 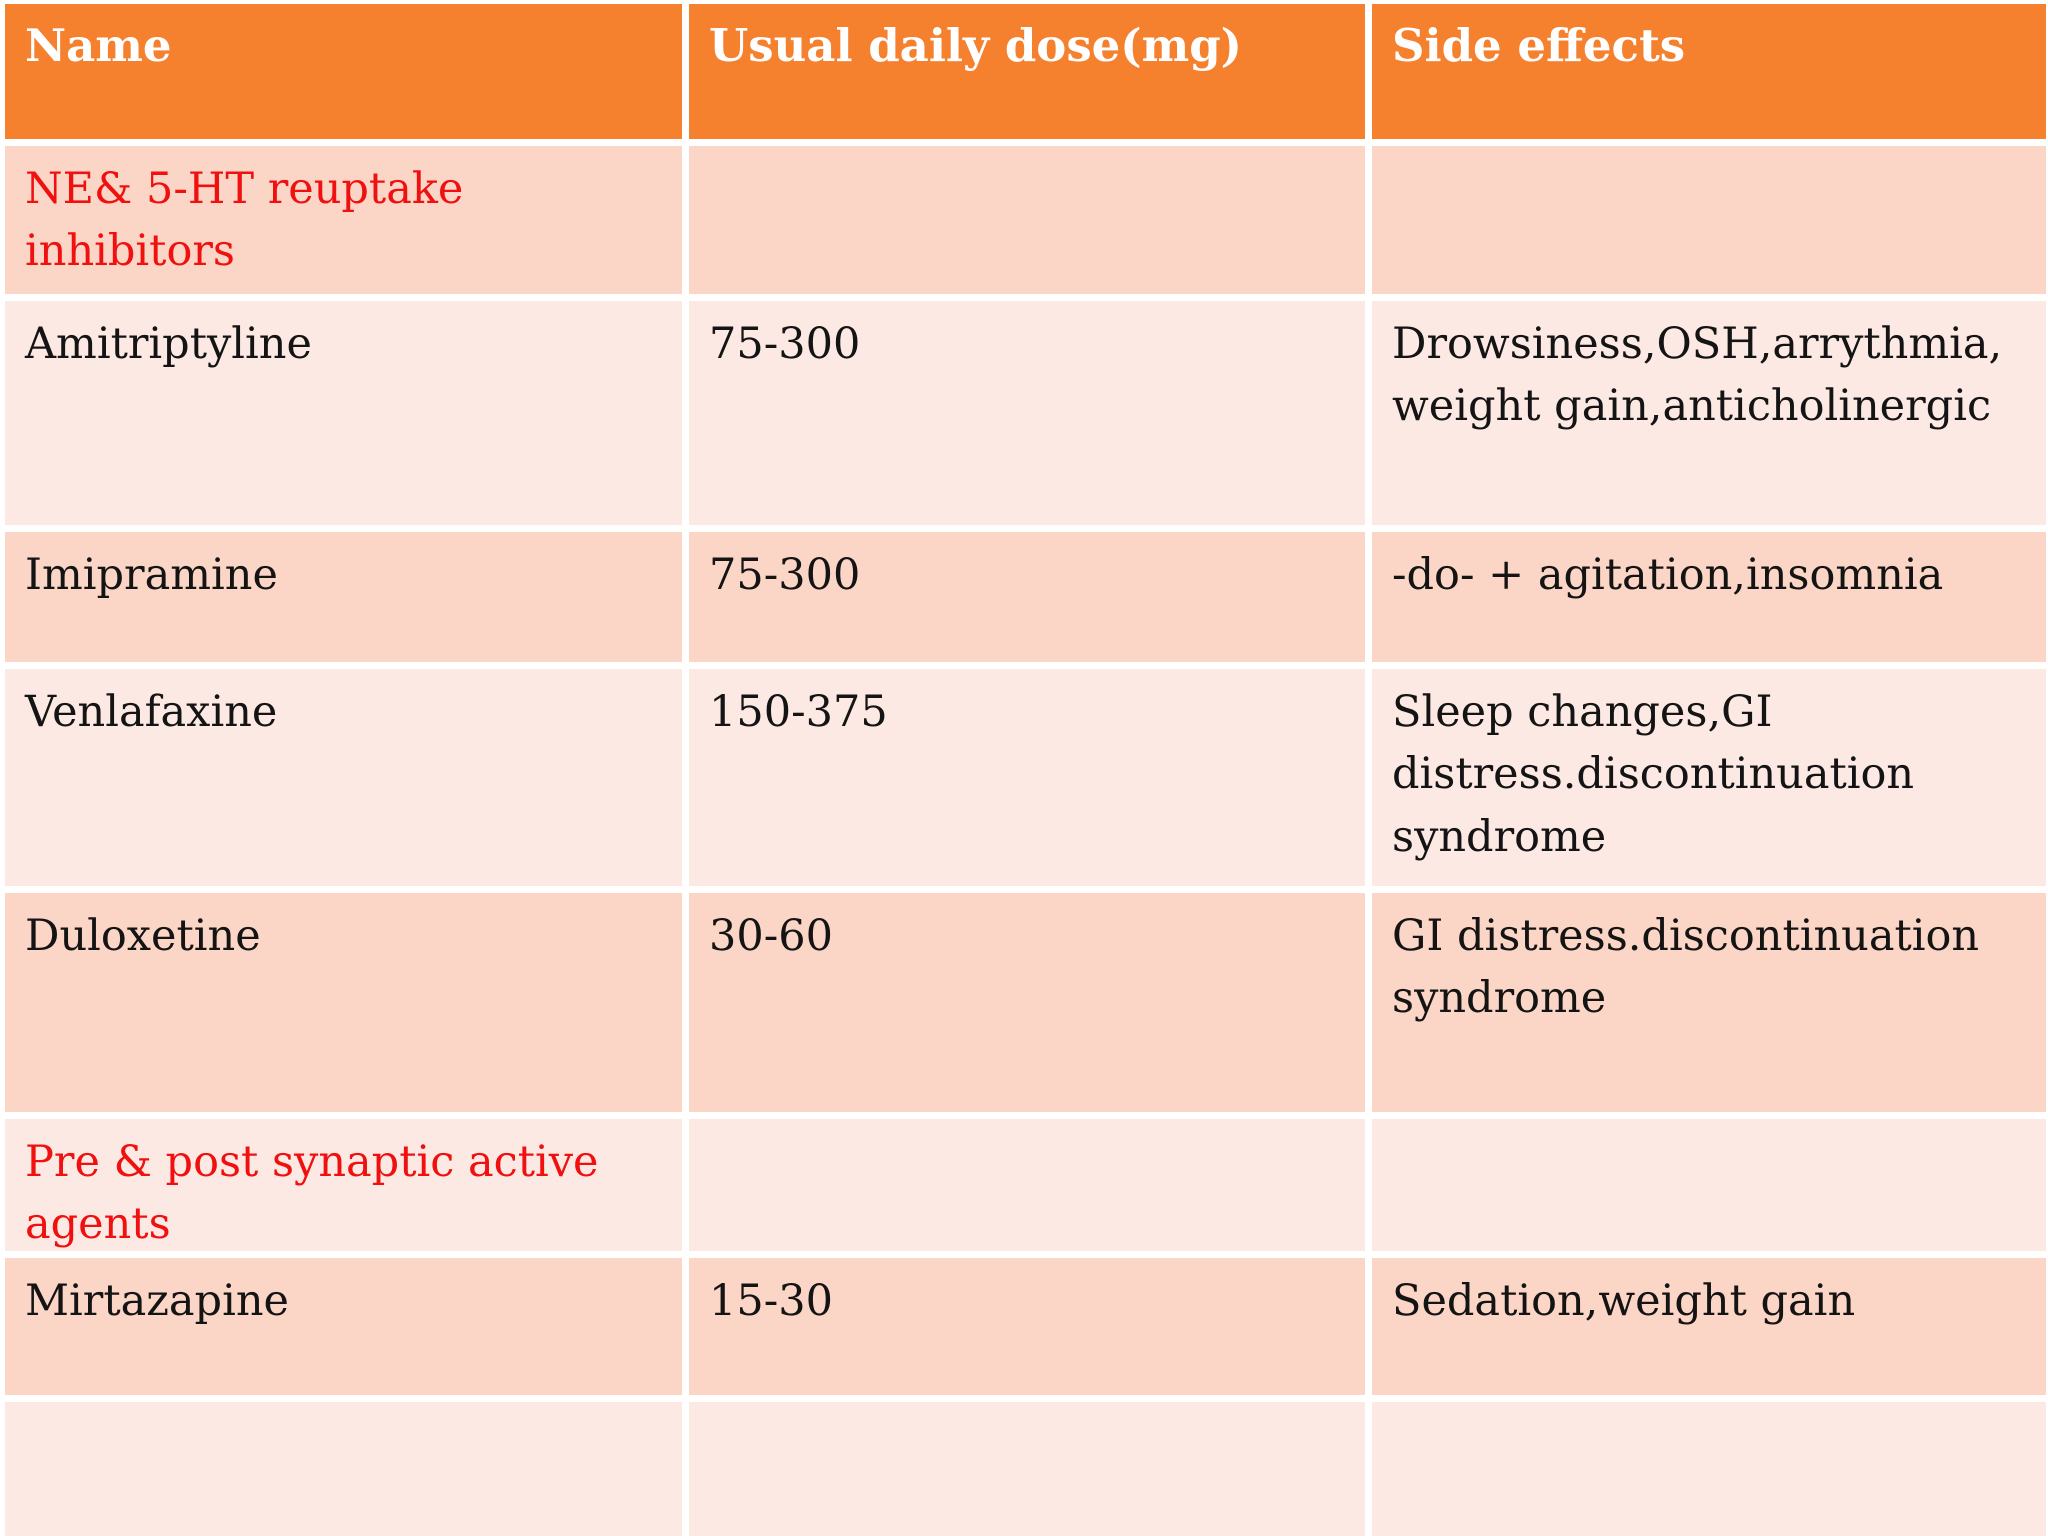 What do you see at coordinates (343, 1185) in the screenshot?
I see `section-row-name: Pre & post synaptic active agents` at bounding box center [343, 1185].